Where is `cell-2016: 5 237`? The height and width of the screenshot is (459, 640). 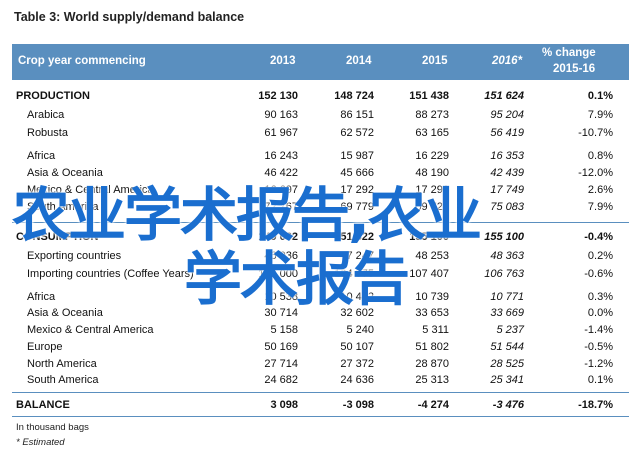 cell-2016: 5 237 is located at coordinates (510, 330).